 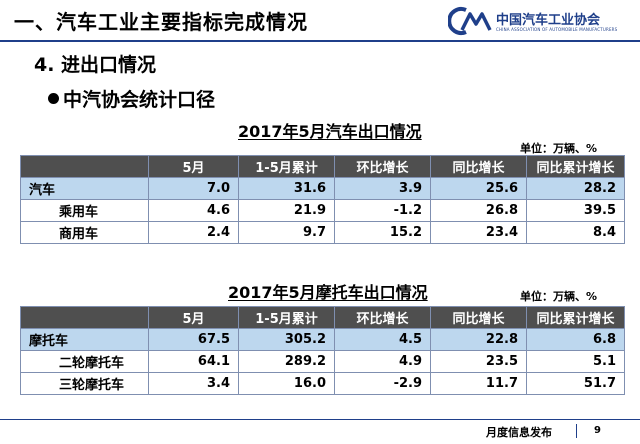 What do you see at coordinates (84, 361) in the screenshot?
I see `row-label: 二轮摩托车` at bounding box center [84, 361].